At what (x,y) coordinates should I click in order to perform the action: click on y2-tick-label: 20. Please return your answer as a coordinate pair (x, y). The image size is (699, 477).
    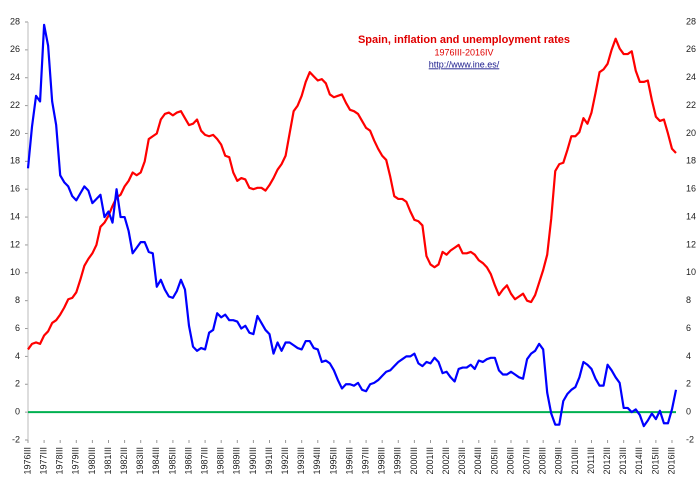
    Looking at the image, I should click on (691, 133).